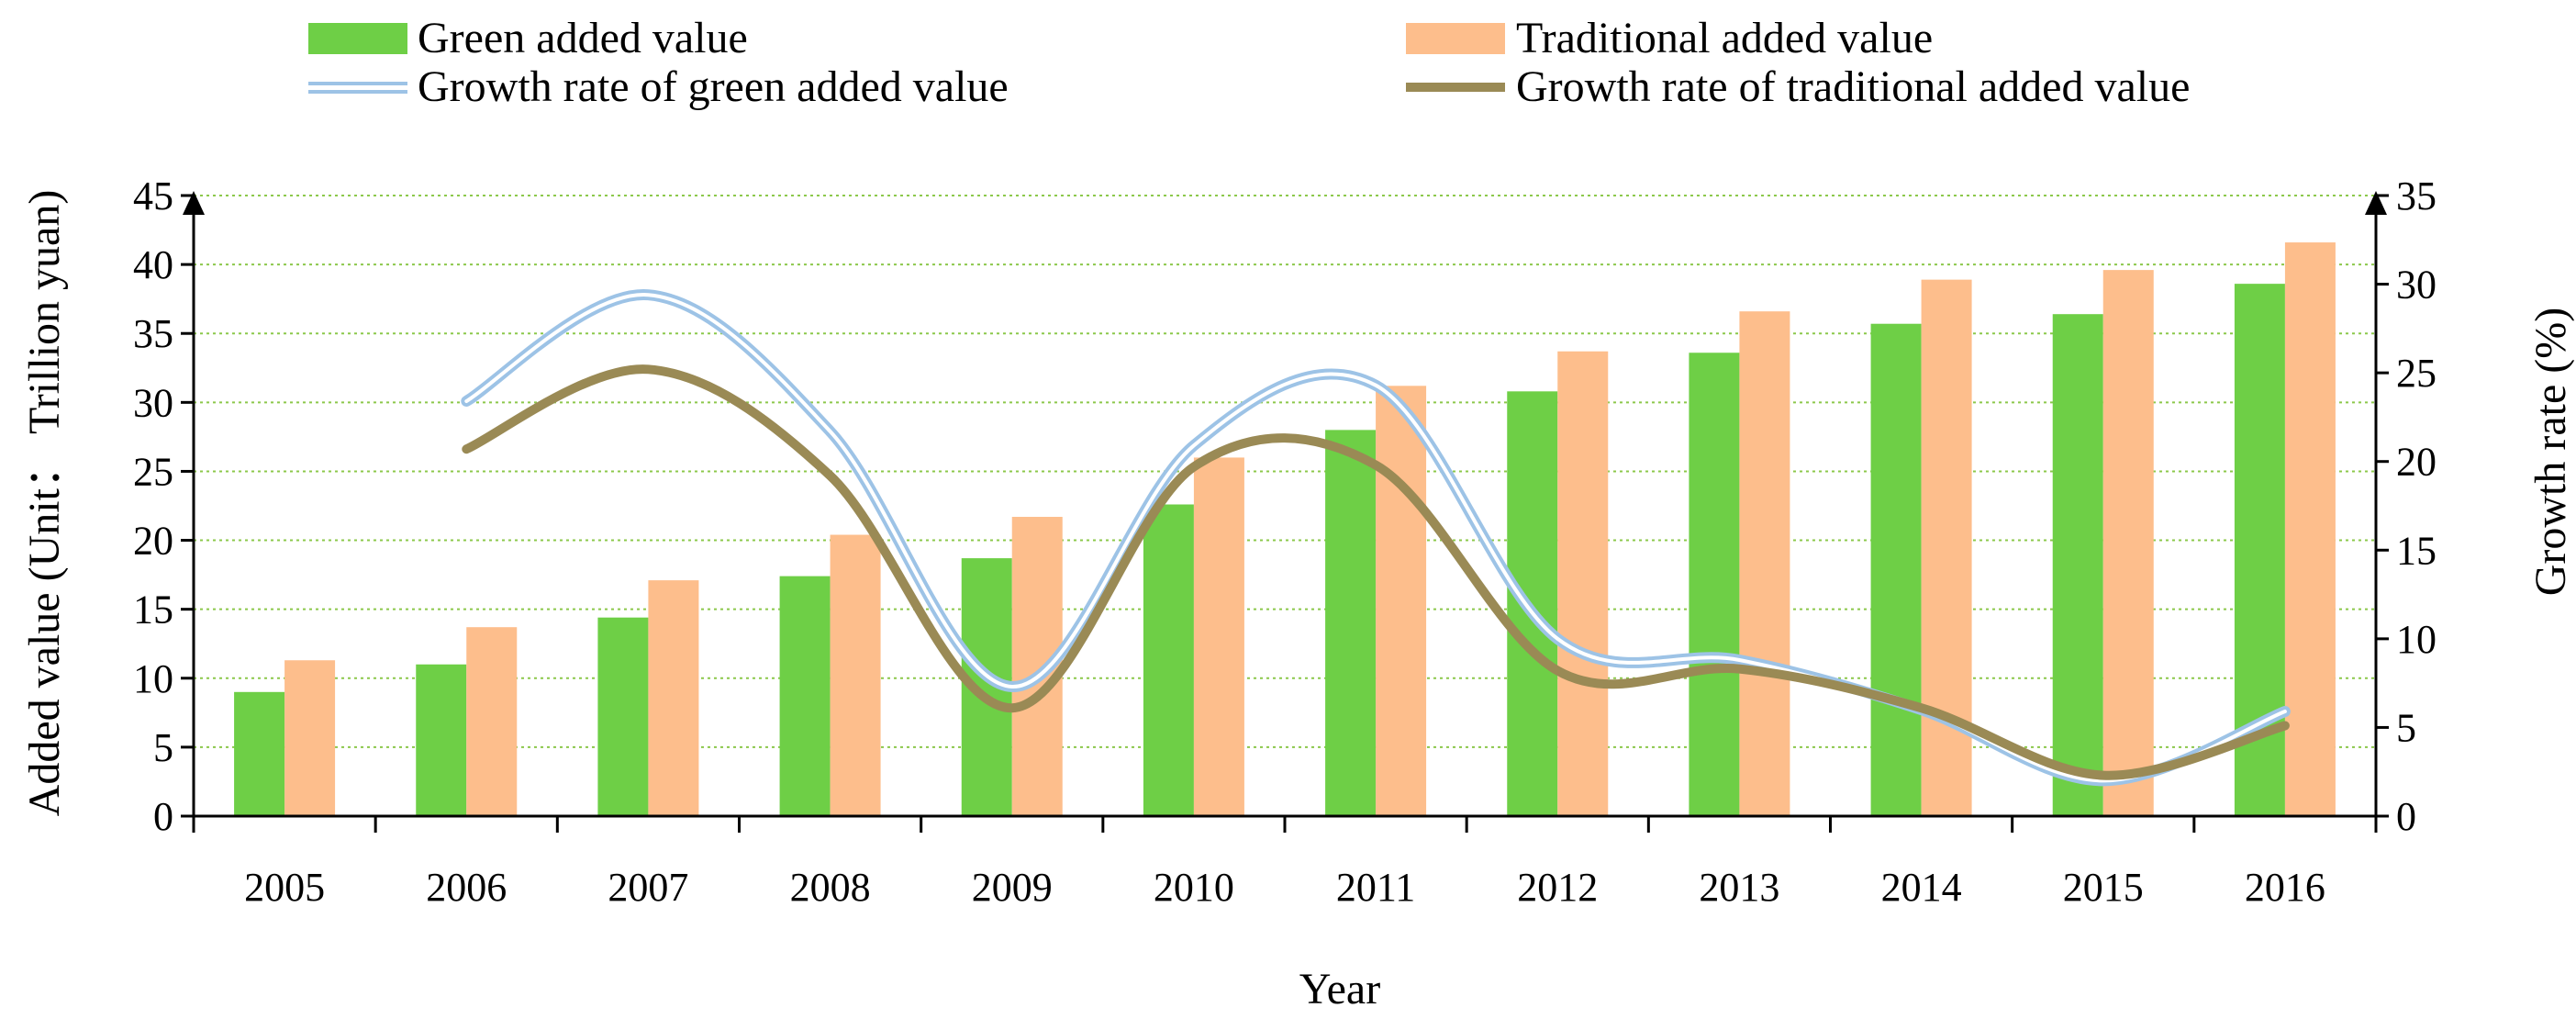  I want to click on bar-traditional-2005, so click(310, 738).